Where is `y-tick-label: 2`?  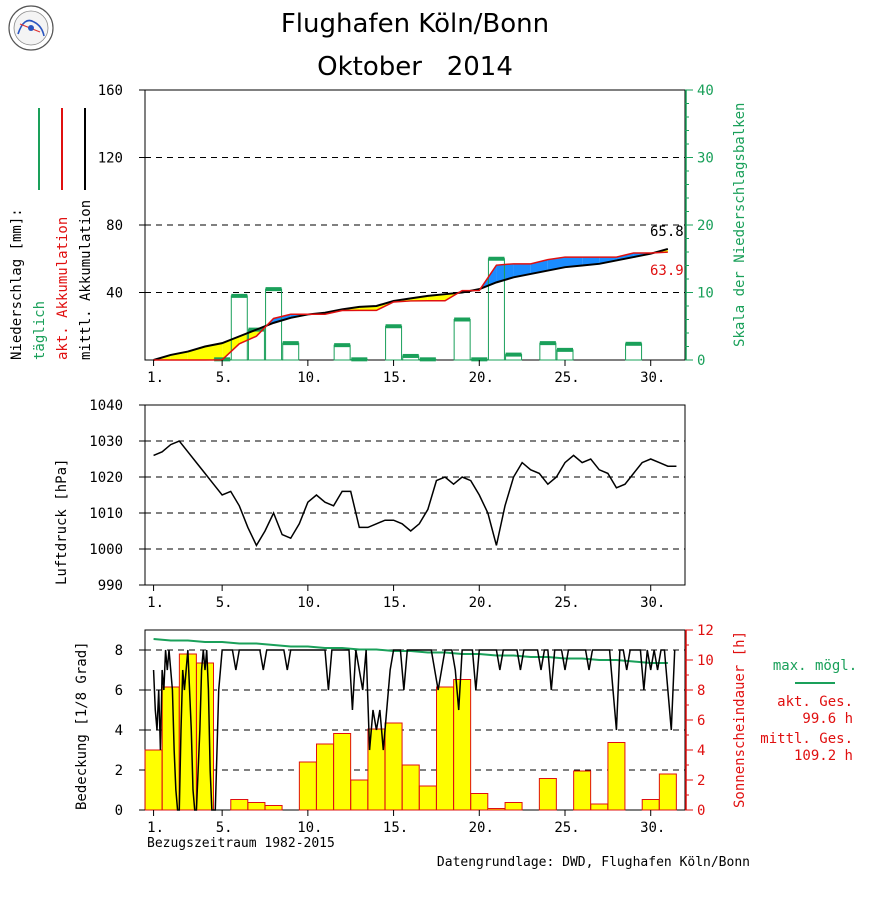 y-tick-label: 2 is located at coordinates (119, 771).